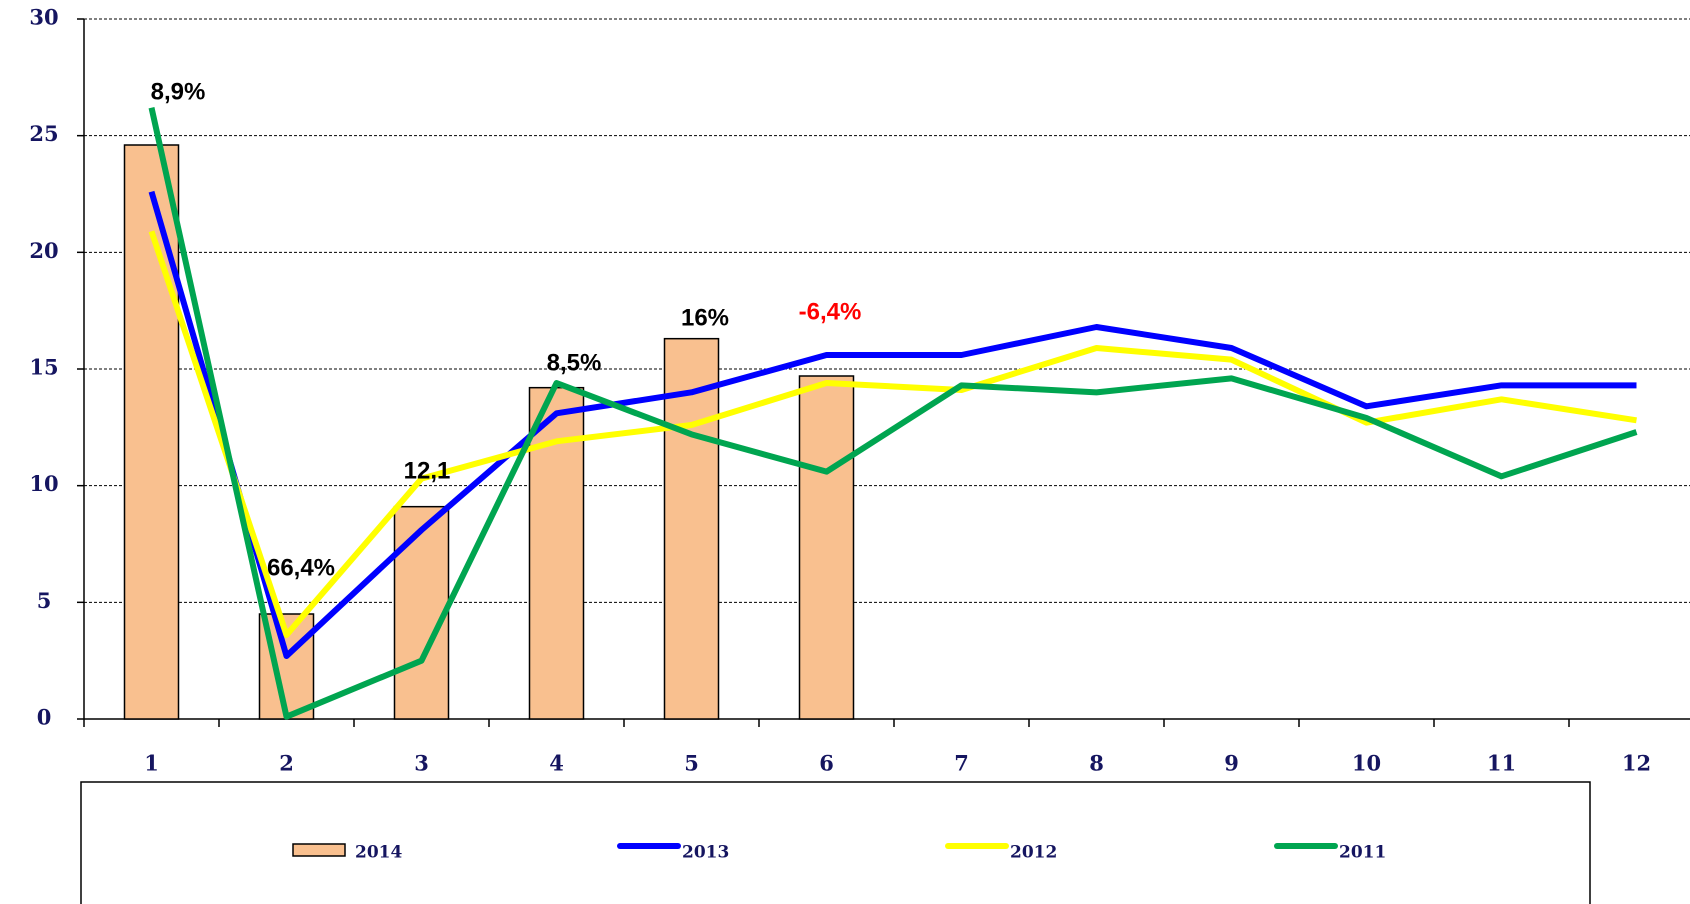 This screenshot has width=1690, height=904. What do you see at coordinates (830, 311) in the screenshot?
I see `annotation: -6,4%` at bounding box center [830, 311].